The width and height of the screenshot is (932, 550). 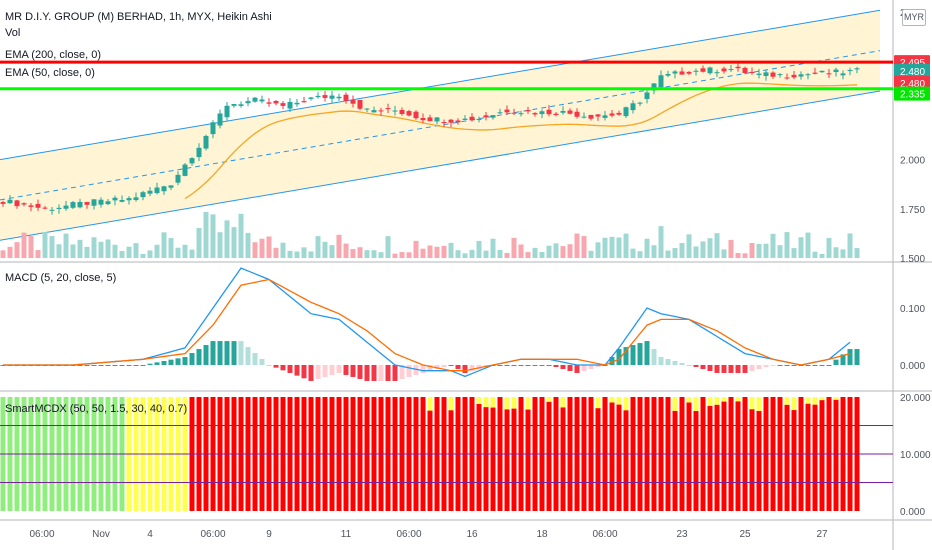 I want to click on legend-vol: Vol, so click(x=13, y=33).